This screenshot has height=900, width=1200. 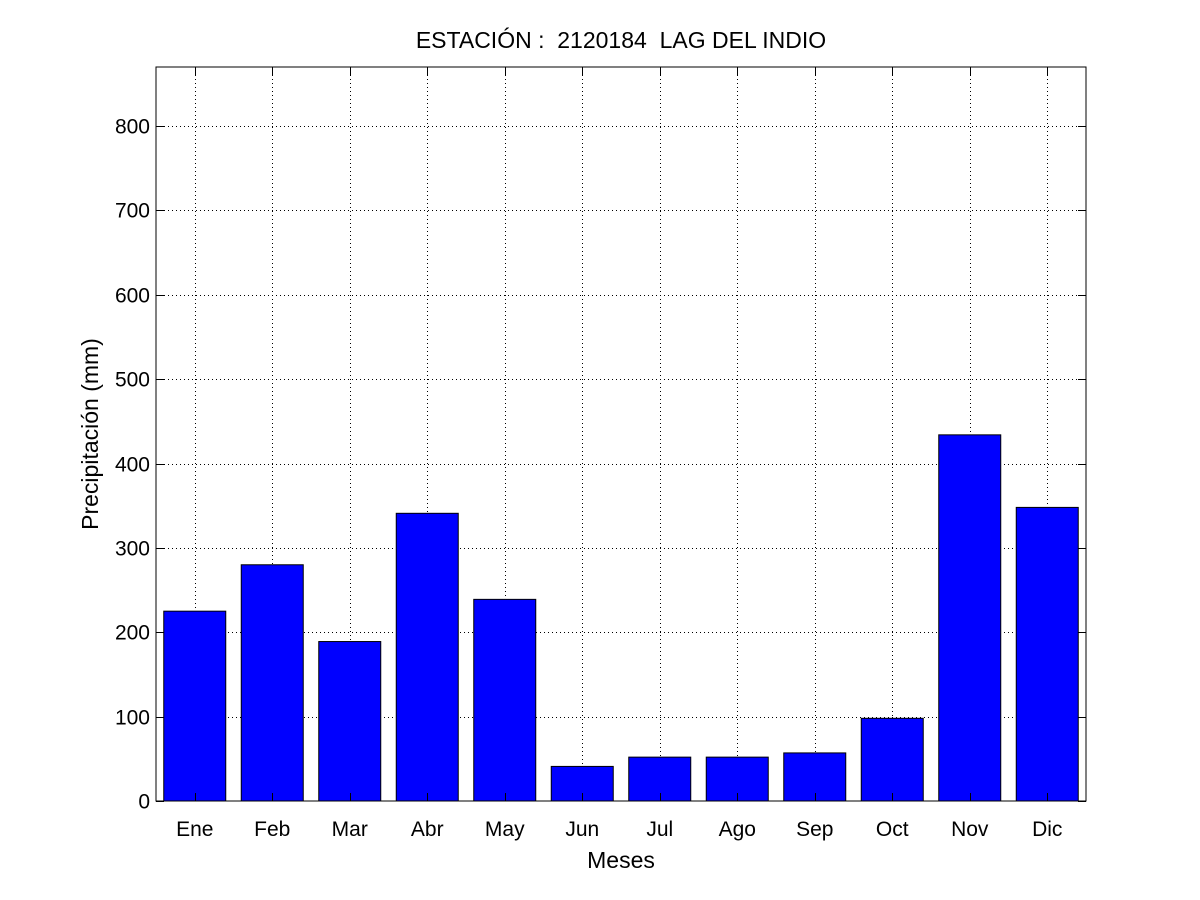 I want to click on chart-title: ESTACIÓN : 2120184 LAG DEL INDIO, so click(x=621, y=40).